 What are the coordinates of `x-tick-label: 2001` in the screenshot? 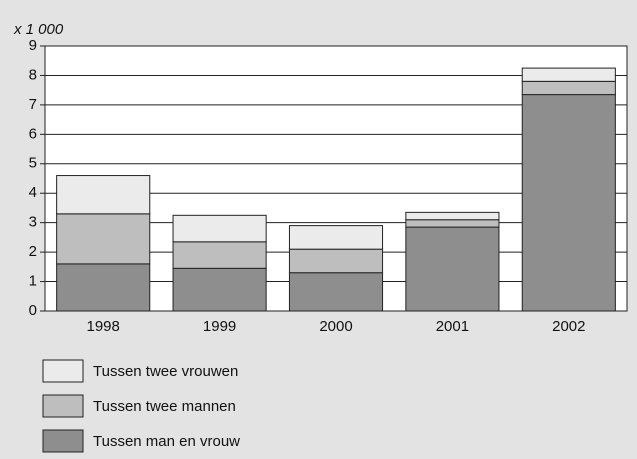 It's located at (452, 326).